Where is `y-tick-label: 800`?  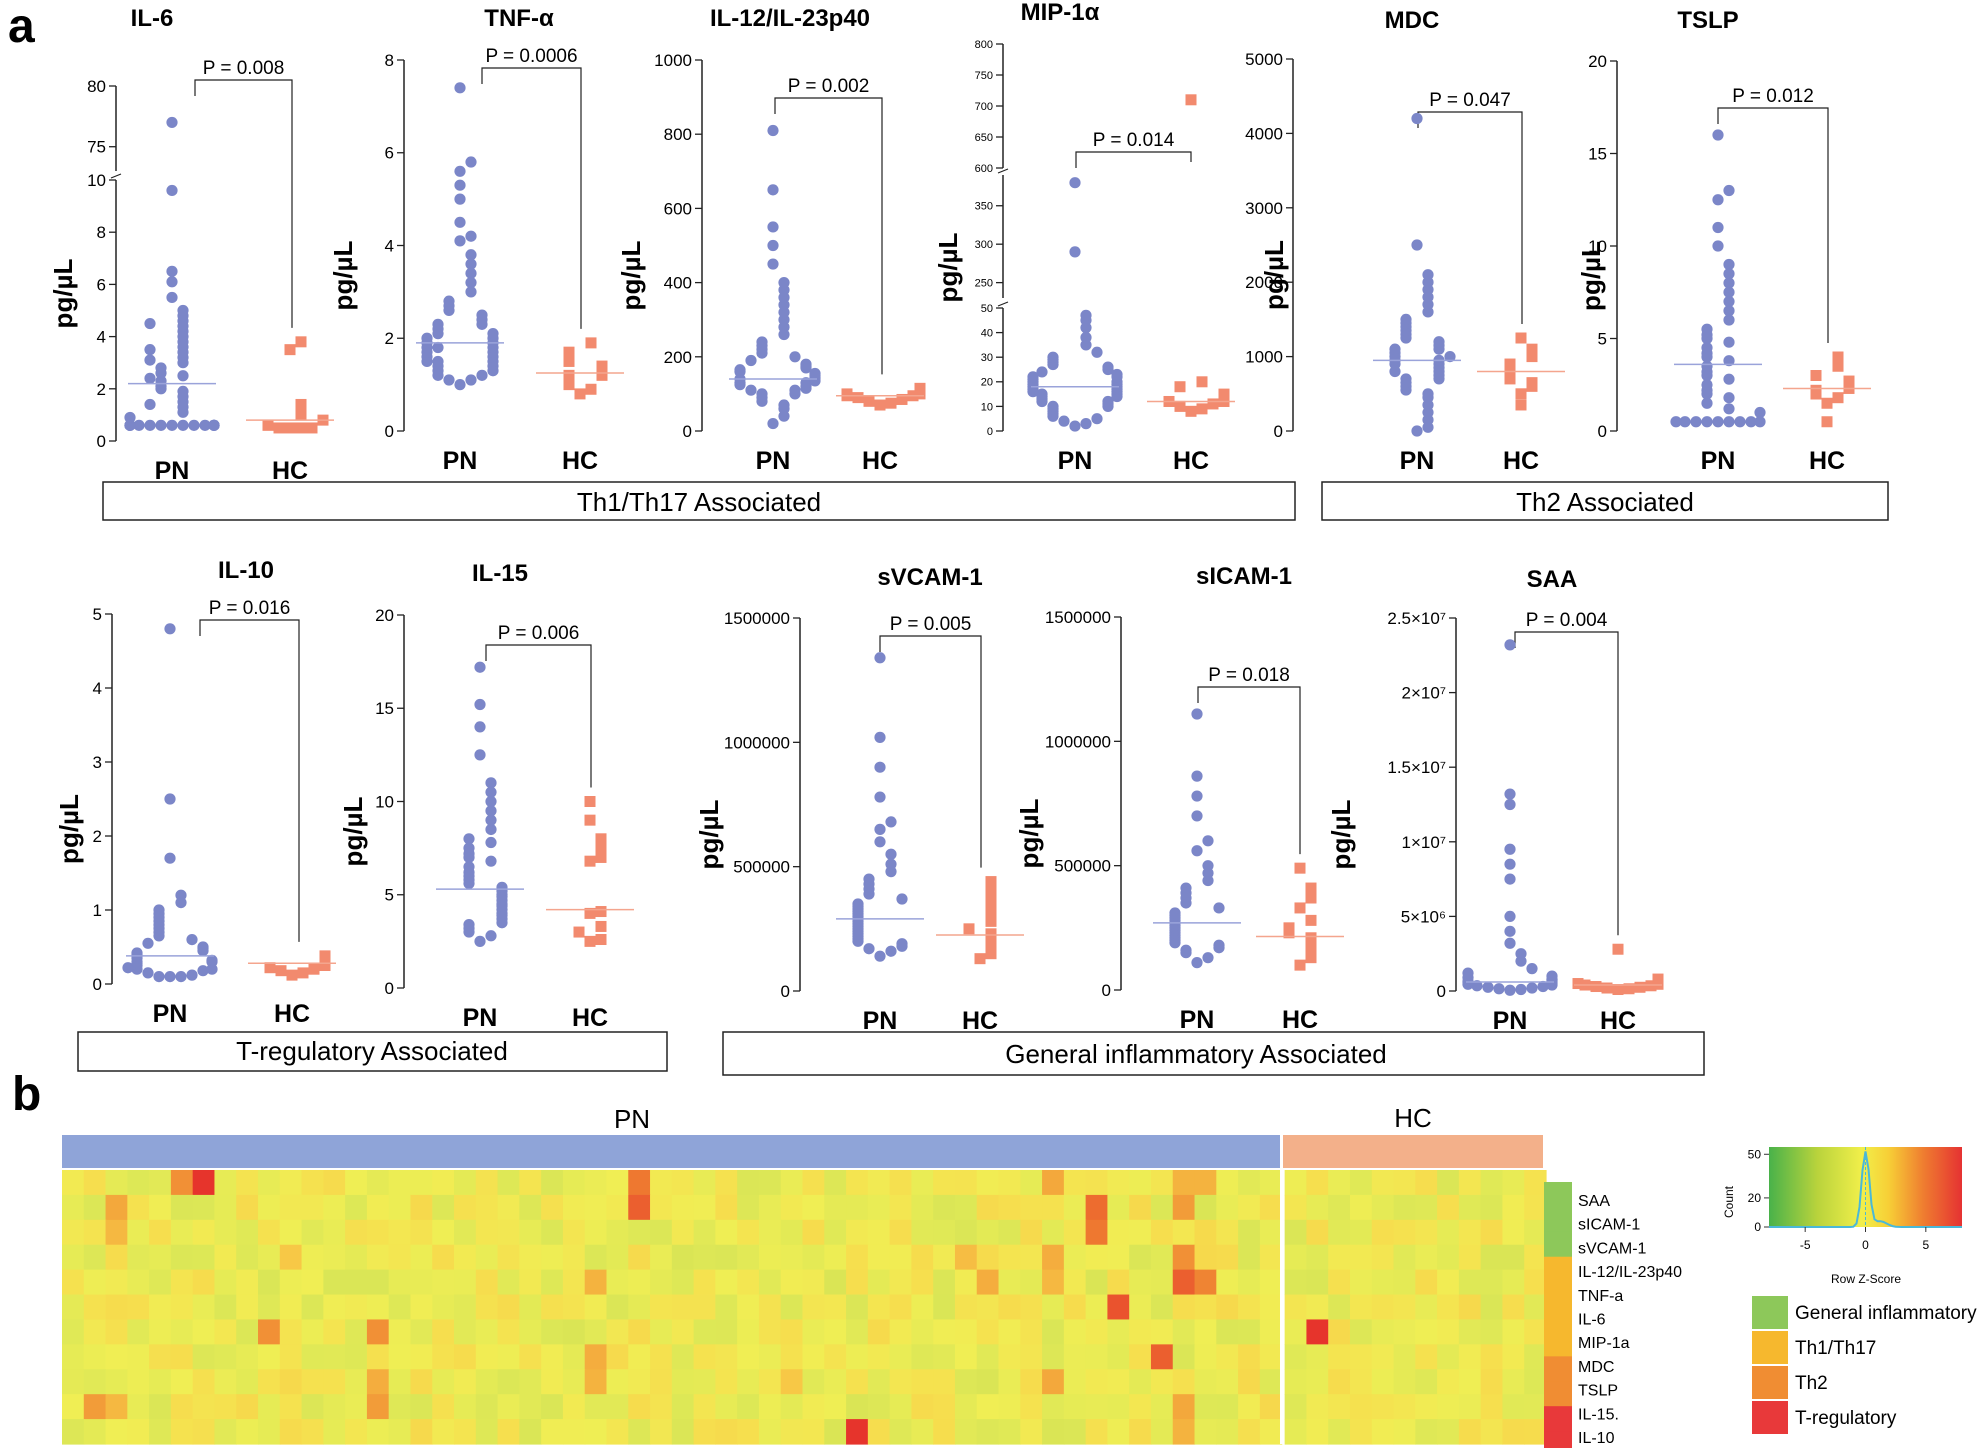 y-tick-label: 800 is located at coordinates (678, 134).